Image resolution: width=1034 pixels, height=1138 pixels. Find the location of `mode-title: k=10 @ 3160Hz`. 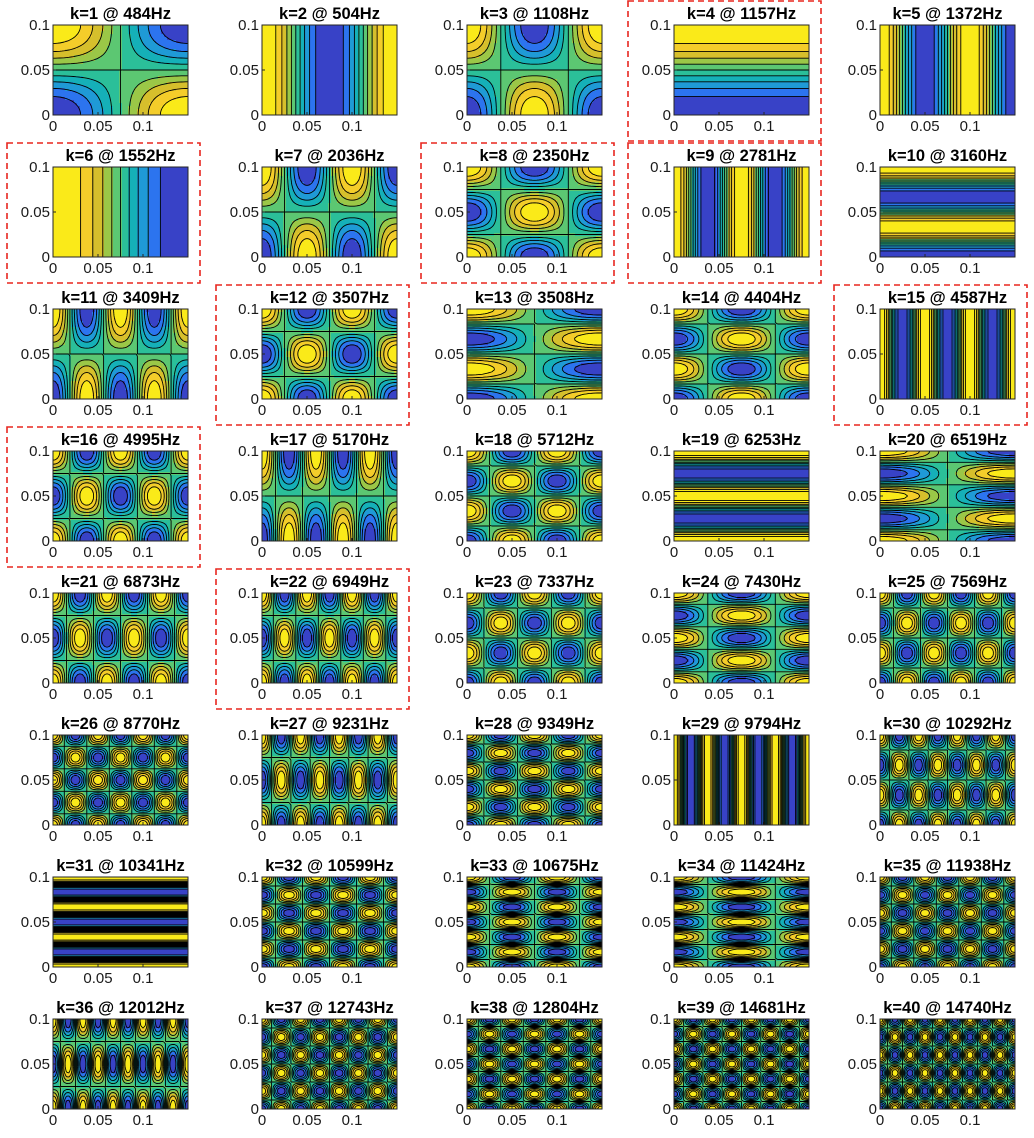

mode-title: k=10 @ 3160Hz is located at coordinates (947, 156).